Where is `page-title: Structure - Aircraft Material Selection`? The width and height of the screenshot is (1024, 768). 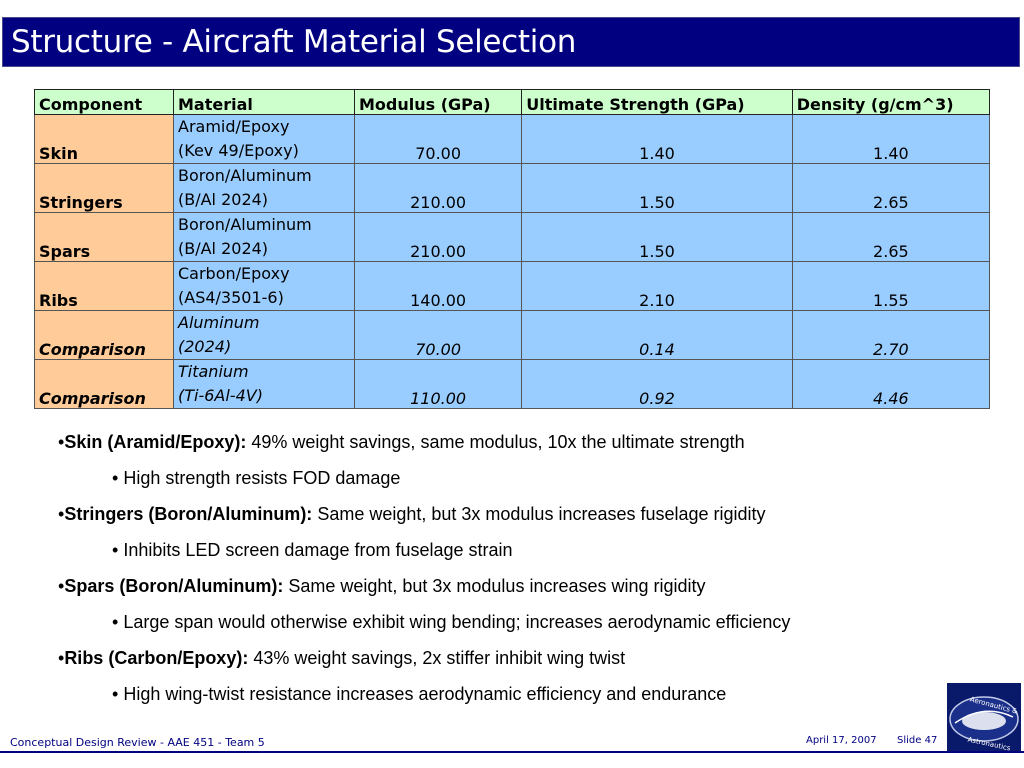
page-title: Structure - Aircraft Material Selection is located at coordinates (294, 42).